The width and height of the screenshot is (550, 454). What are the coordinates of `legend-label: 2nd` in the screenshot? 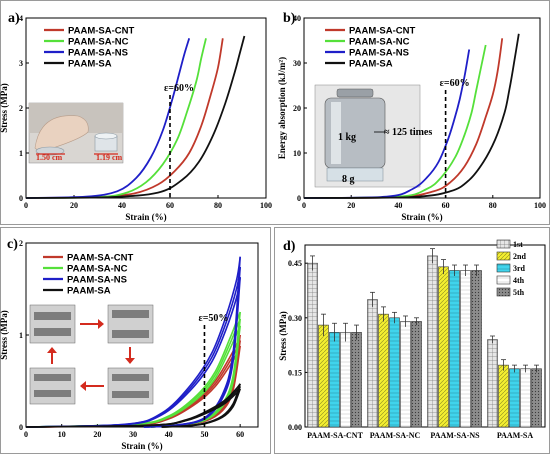 It's located at (519, 256).